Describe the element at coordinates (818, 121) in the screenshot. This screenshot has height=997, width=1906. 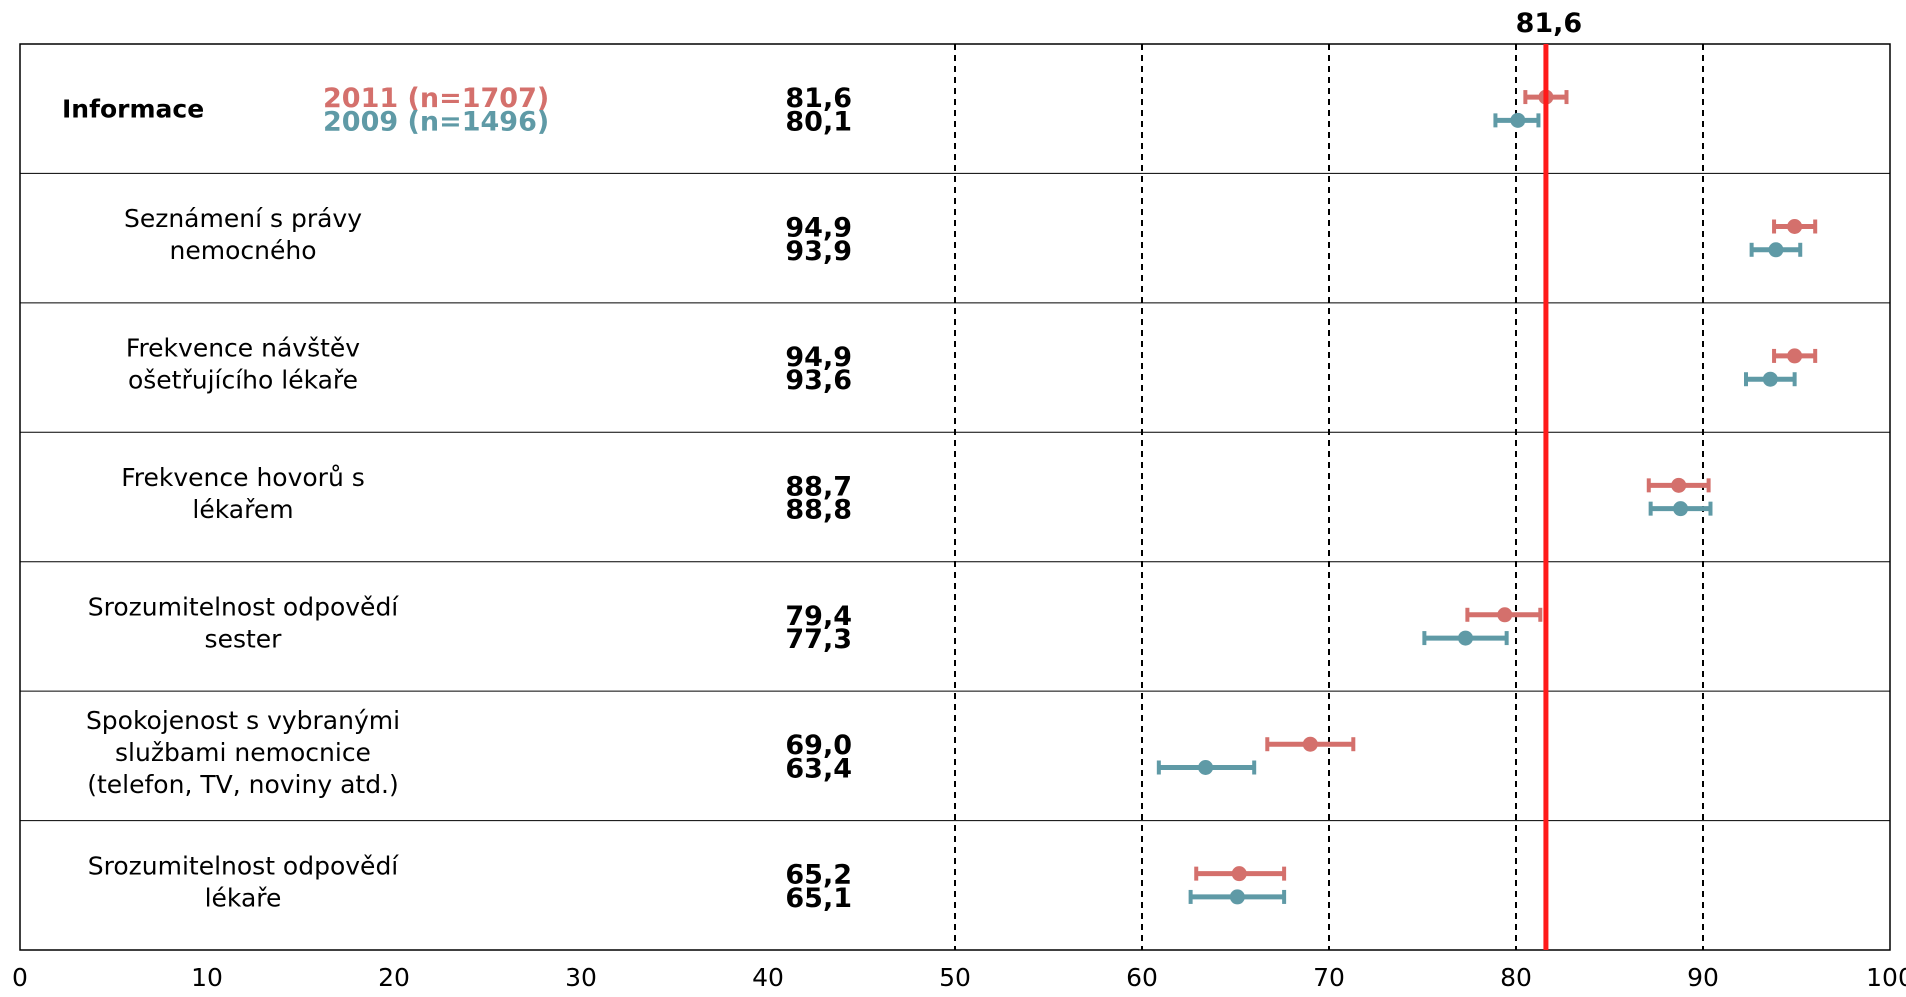
I see `value-label: 80,1` at that location.